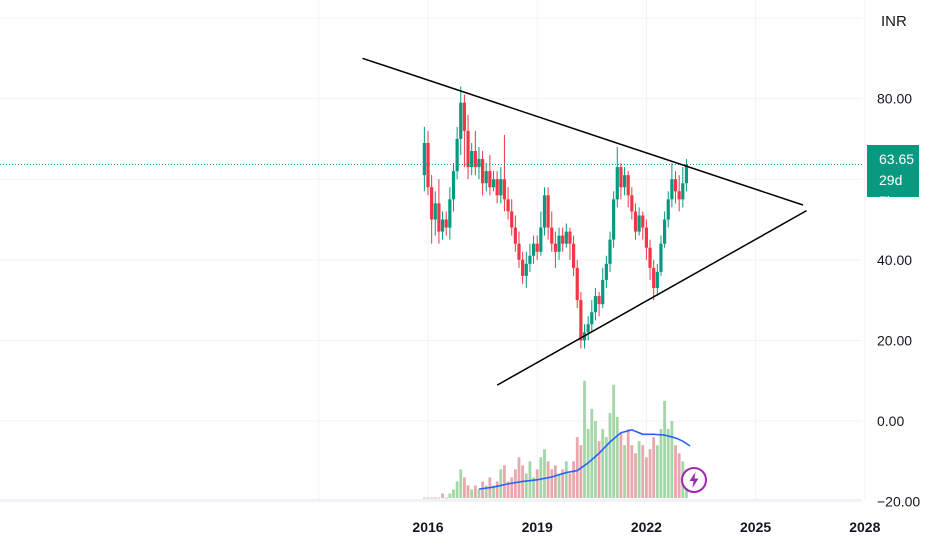  What do you see at coordinates (894, 260) in the screenshot?
I see `y-tick-label: 40.00` at bounding box center [894, 260].